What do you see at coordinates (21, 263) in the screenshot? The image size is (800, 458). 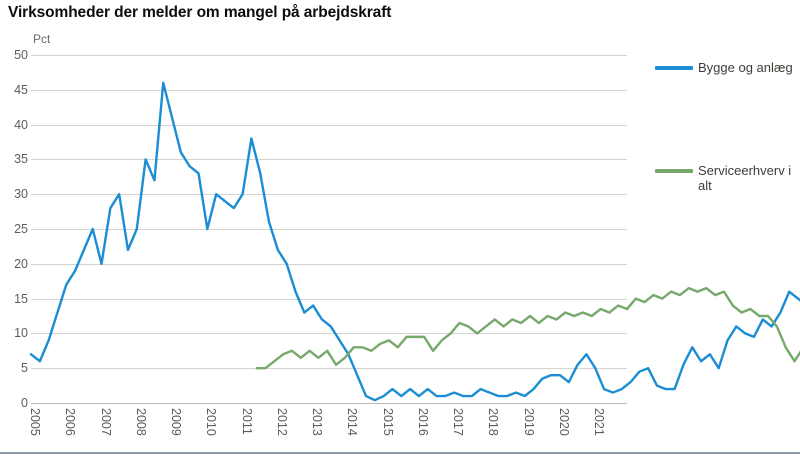 I see `y-axis-tick-label: 20` at bounding box center [21, 263].